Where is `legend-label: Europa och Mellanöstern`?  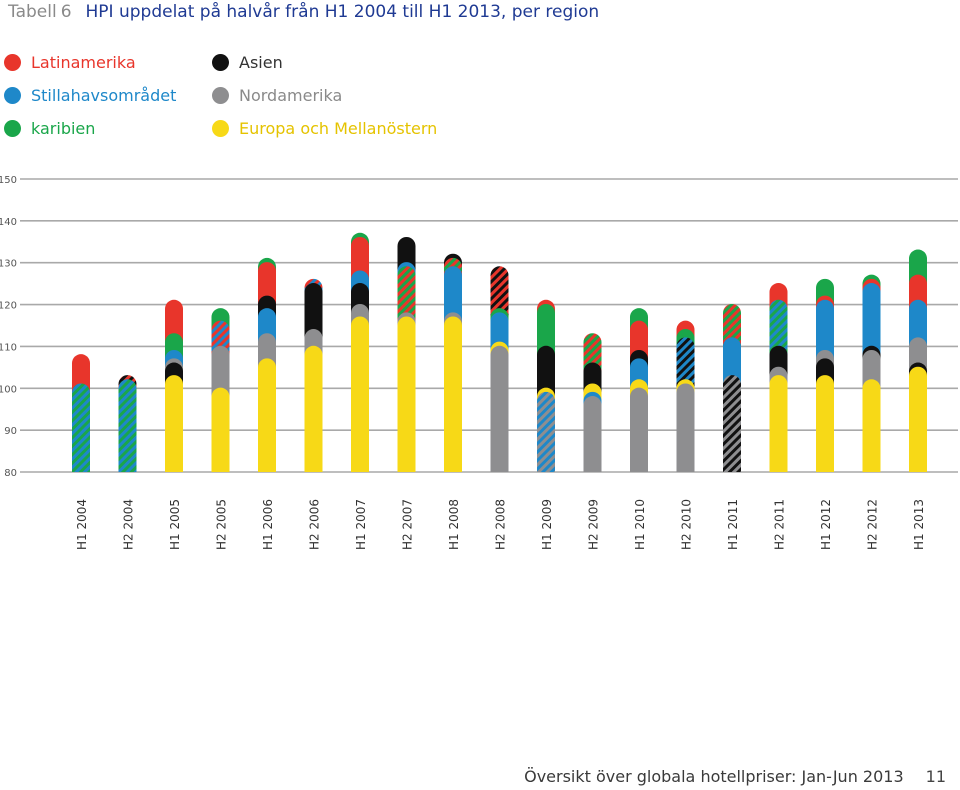 legend-label: Europa och Mellanöstern is located at coordinates (338, 128).